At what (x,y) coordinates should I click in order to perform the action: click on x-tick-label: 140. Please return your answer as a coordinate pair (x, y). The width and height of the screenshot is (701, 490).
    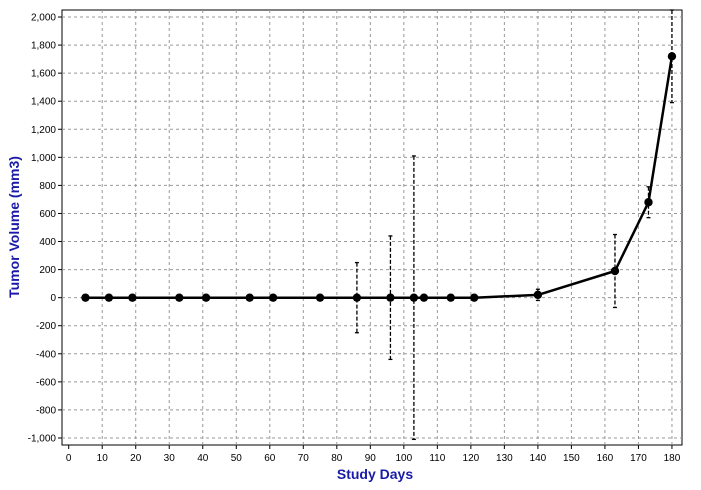
    Looking at the image, I should click on (538, 458).